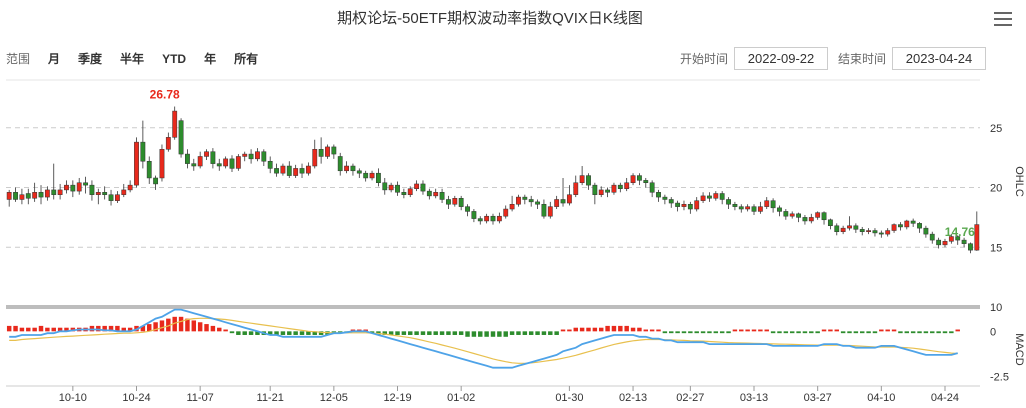 The height and width of the screenshot is (408, 1026). What do you see at coordinates (90, 59) in the screenshot?
I see `range-quarter-button: 季度` at bounding box center [90, 59].